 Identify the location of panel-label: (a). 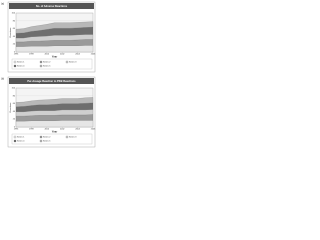
(2, 4).